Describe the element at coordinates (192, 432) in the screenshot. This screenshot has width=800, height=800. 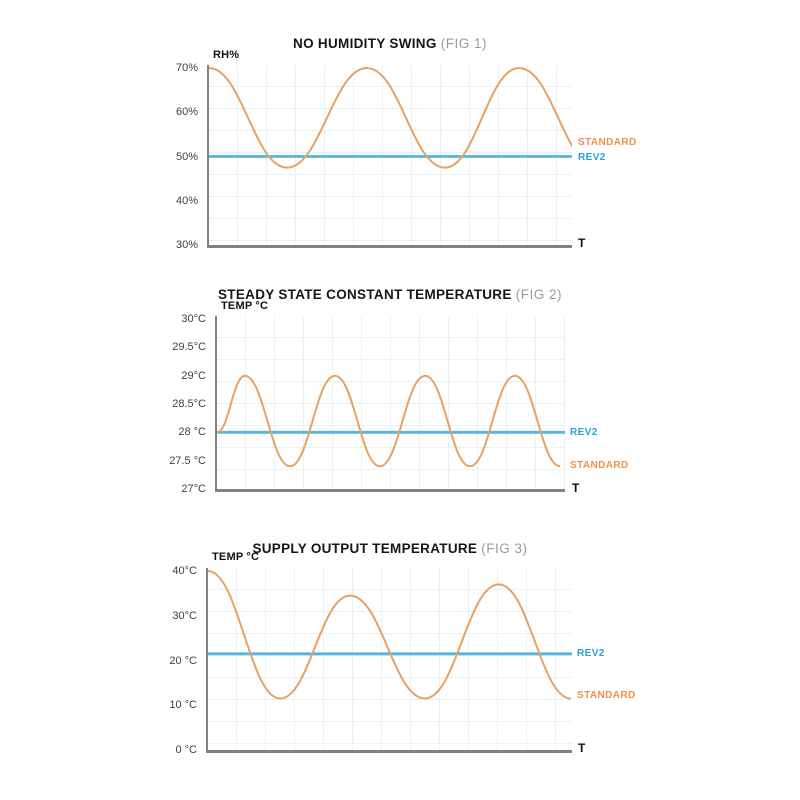
I see `y-tick-label: 28 °C` at that location.